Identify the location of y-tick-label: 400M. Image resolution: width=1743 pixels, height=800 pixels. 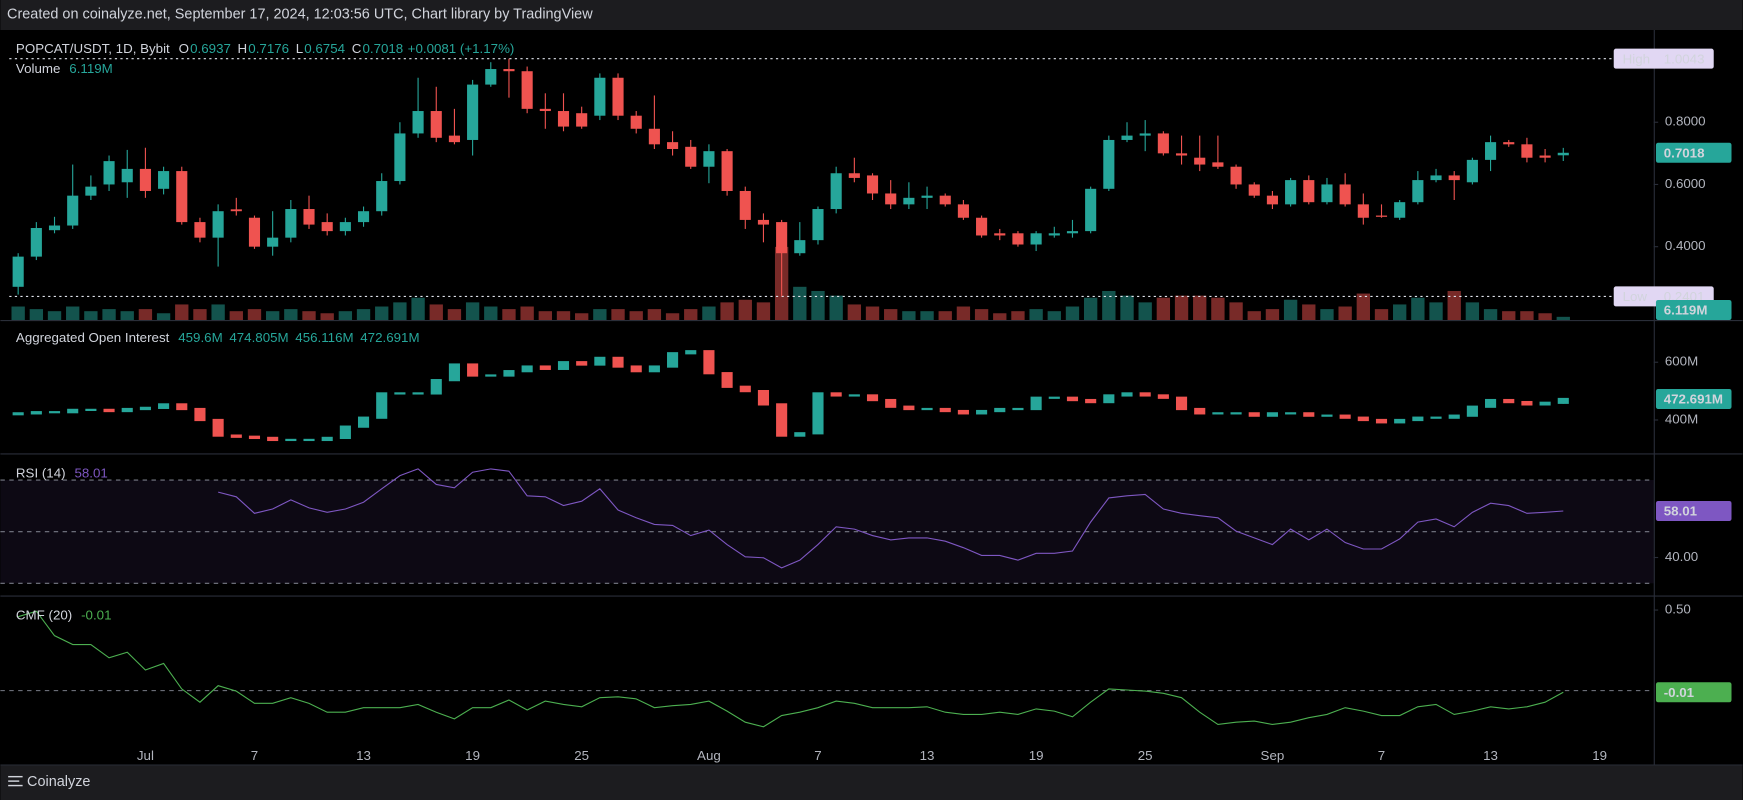
(1681, 419).